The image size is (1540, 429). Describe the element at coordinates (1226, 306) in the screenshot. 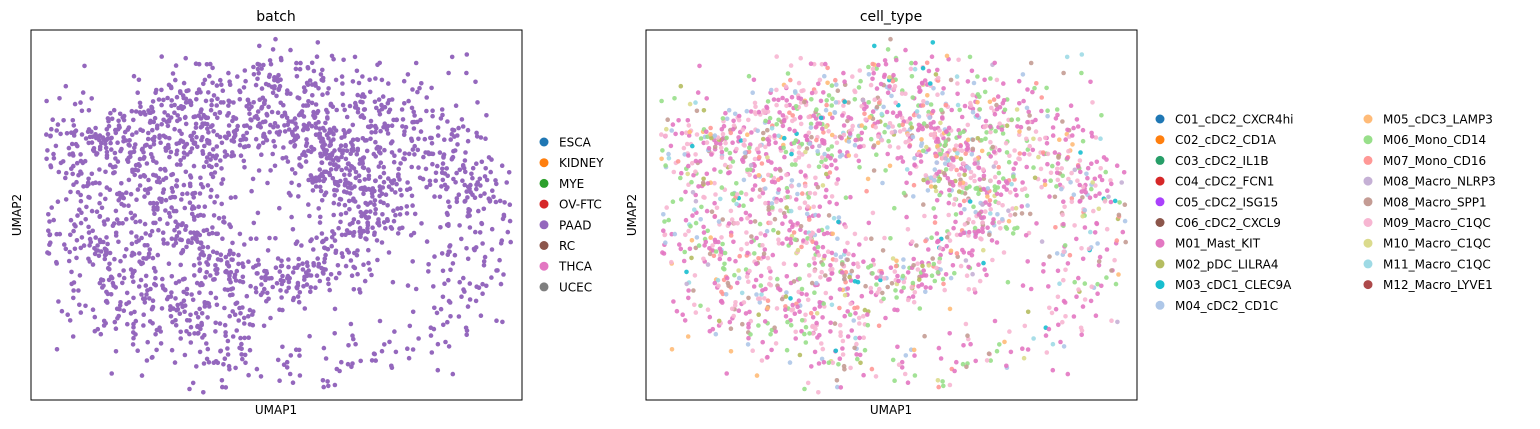

I see `legend-label: M04_cDC2_CD1C` at that location.